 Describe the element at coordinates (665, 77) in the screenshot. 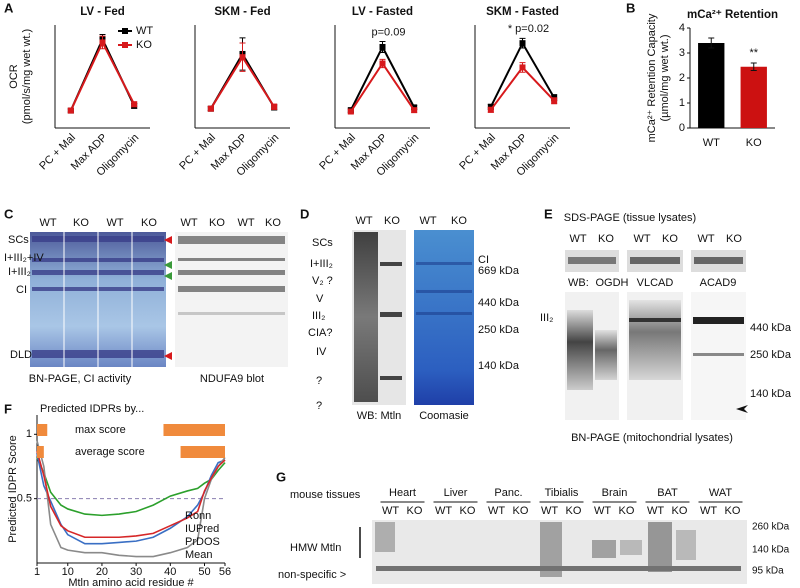

I see `y-axis-label: (µmol/mg wet wt.)` at that location.